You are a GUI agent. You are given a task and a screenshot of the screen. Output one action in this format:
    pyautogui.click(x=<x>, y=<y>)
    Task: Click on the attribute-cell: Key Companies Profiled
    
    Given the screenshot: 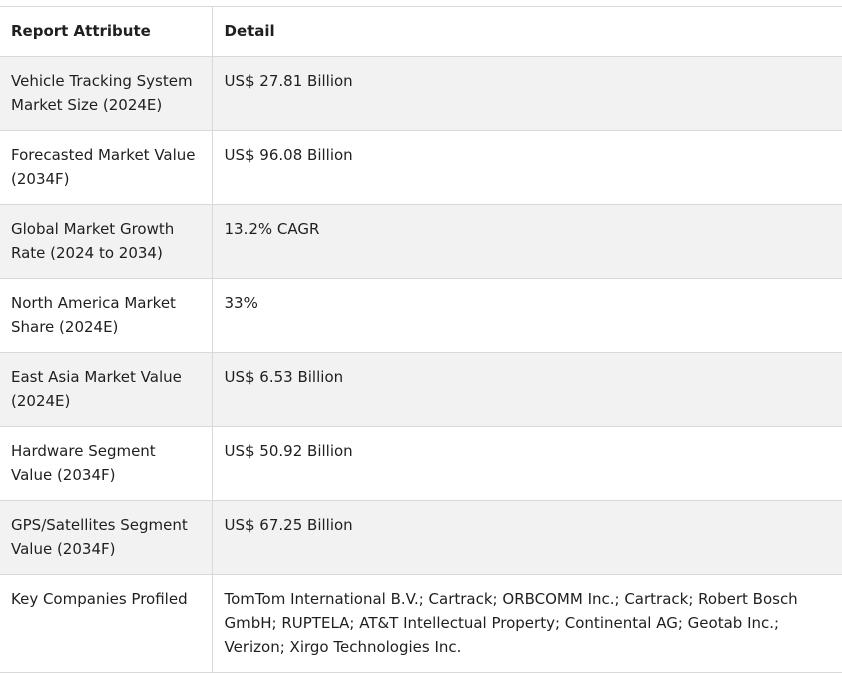 What is the action you would take?
    pyautogui.click(x=106, y=623)
    